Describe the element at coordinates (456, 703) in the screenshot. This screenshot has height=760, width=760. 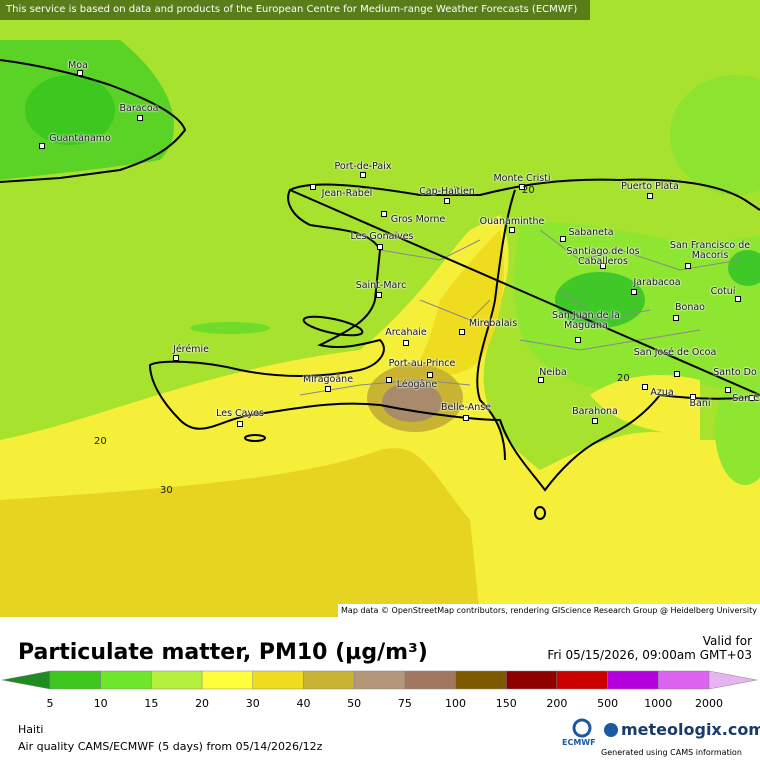
I see `colorbar-tick-label: 100` at that location.